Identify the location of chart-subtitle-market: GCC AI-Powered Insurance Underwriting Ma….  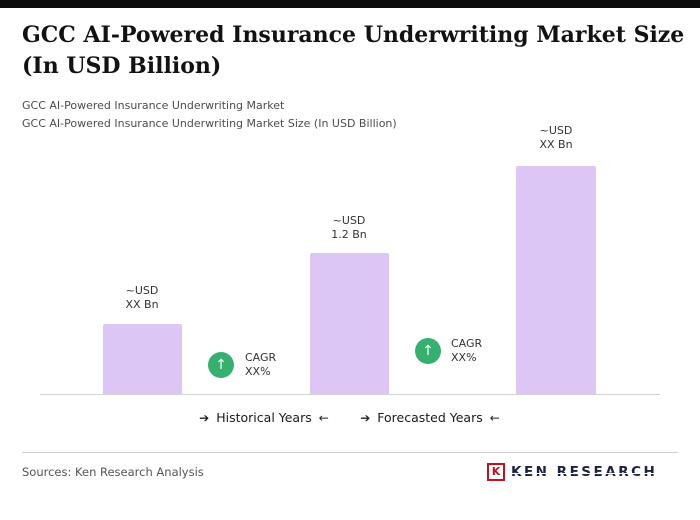
(153, 105).